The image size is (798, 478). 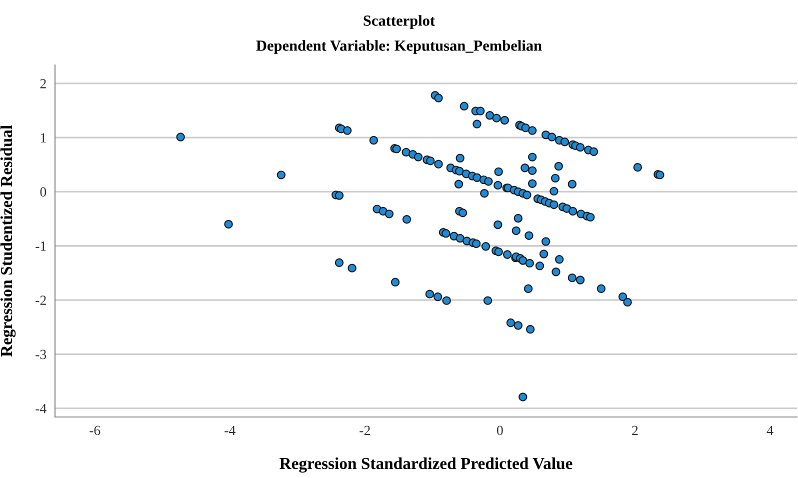 I want to click on y-tick-label: -3, so click(x=41, y=355).